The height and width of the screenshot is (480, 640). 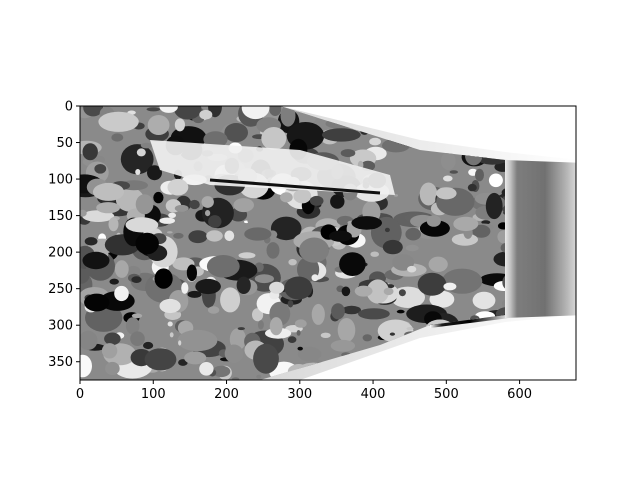 I want to click on y-tick-label: 250, so click(x=60, y=289).